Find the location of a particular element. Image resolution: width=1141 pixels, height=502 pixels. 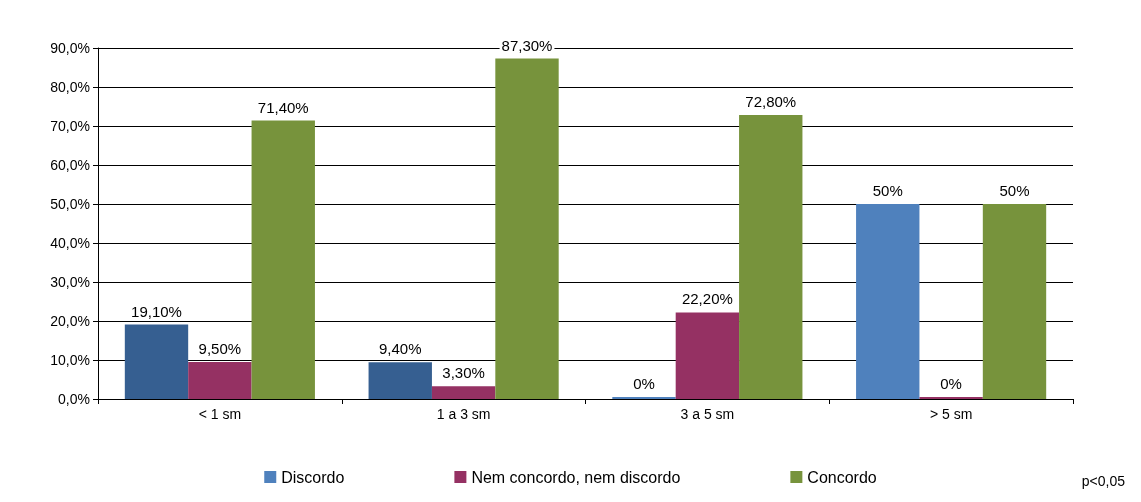

data-label: 87,30% is located at coordinates (527, 45).